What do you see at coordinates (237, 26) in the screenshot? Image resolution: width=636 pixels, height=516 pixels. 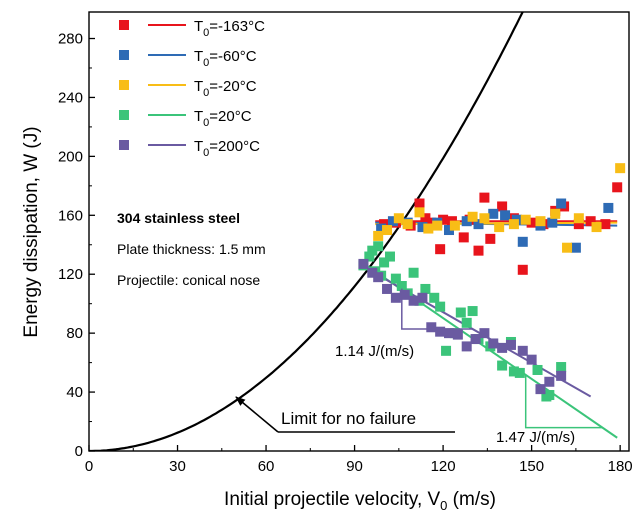 I see `legend-label-rest: =-163°C` at bounding box center [237, 26].